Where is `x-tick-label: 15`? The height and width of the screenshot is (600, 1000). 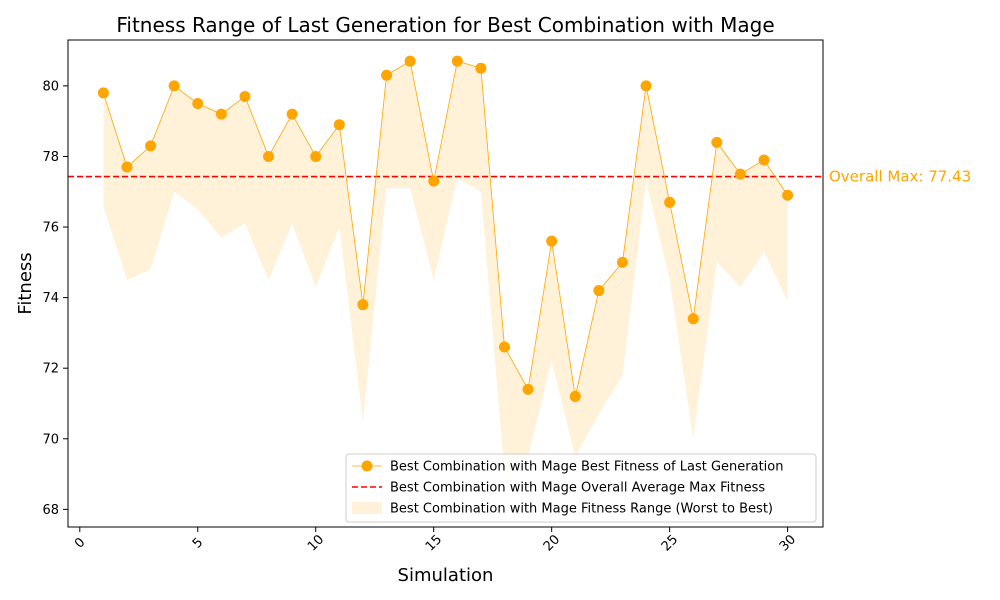
x-tick-label: 15 is located at coordinates (434, 543).